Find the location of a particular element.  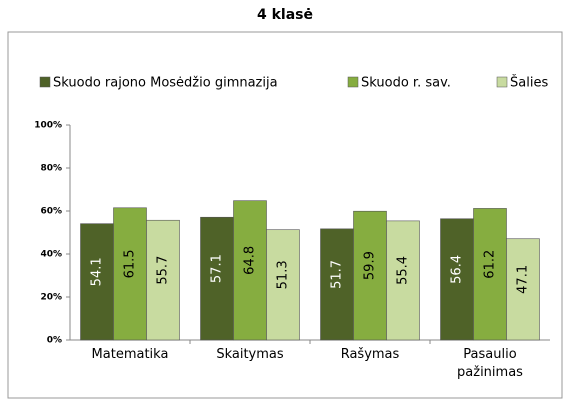

y-tick-label: 60% is located at coordinates (51, 212).